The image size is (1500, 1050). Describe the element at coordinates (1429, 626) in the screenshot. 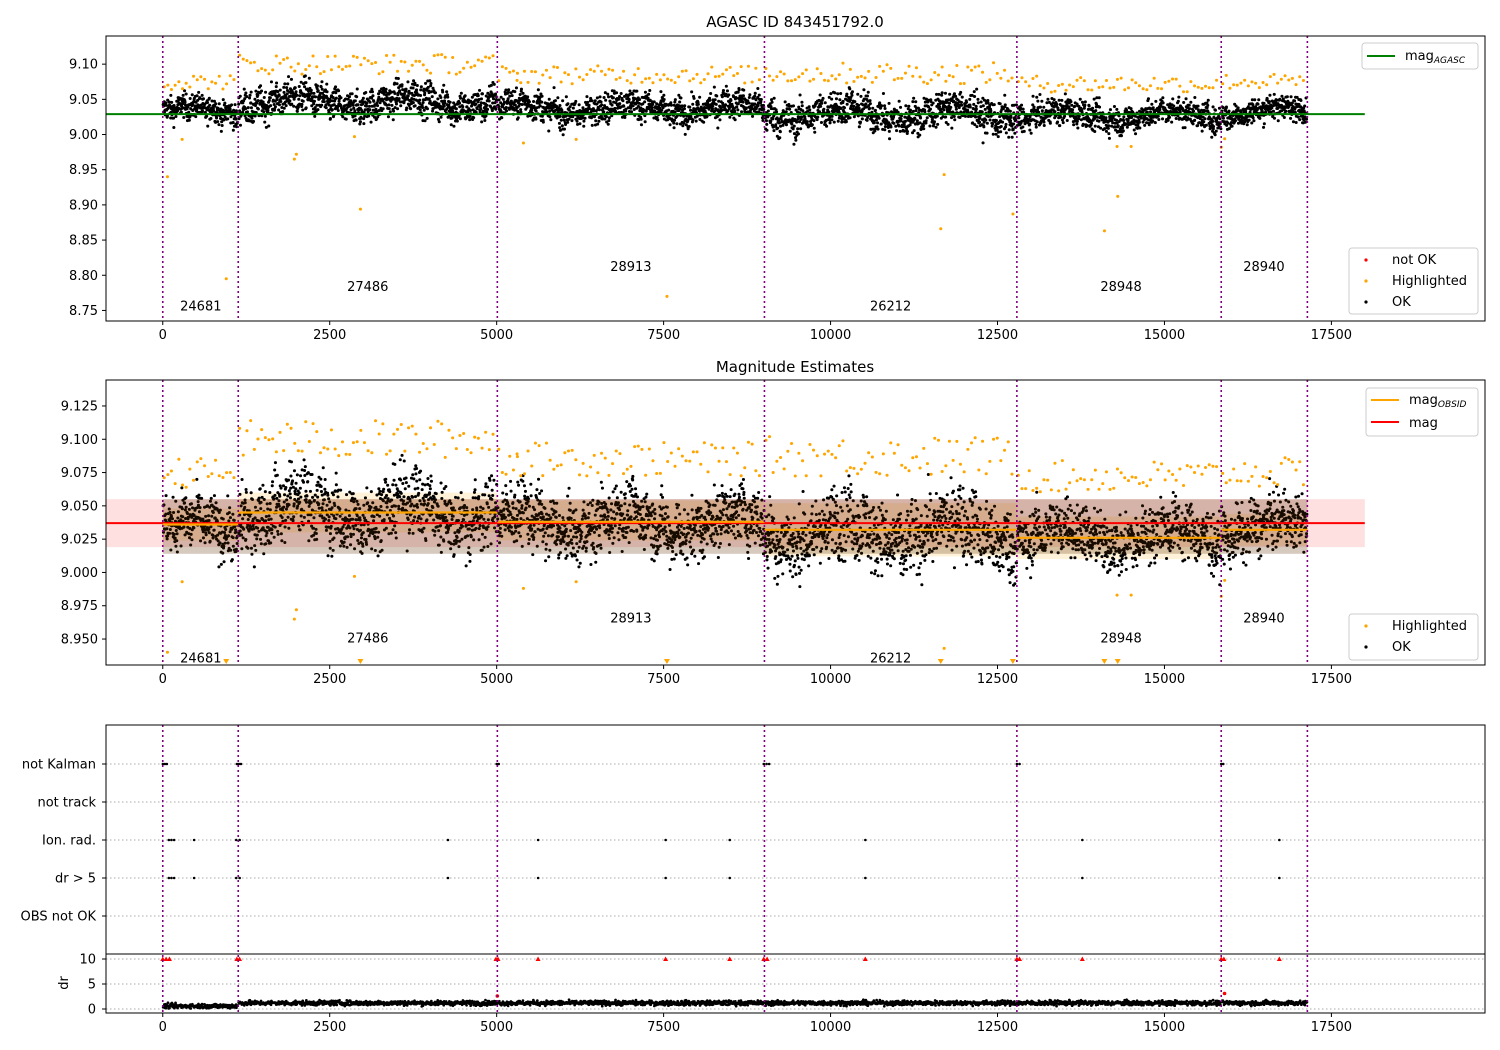

I see `legend-label-highlighted-2: Highlighted` at that location.